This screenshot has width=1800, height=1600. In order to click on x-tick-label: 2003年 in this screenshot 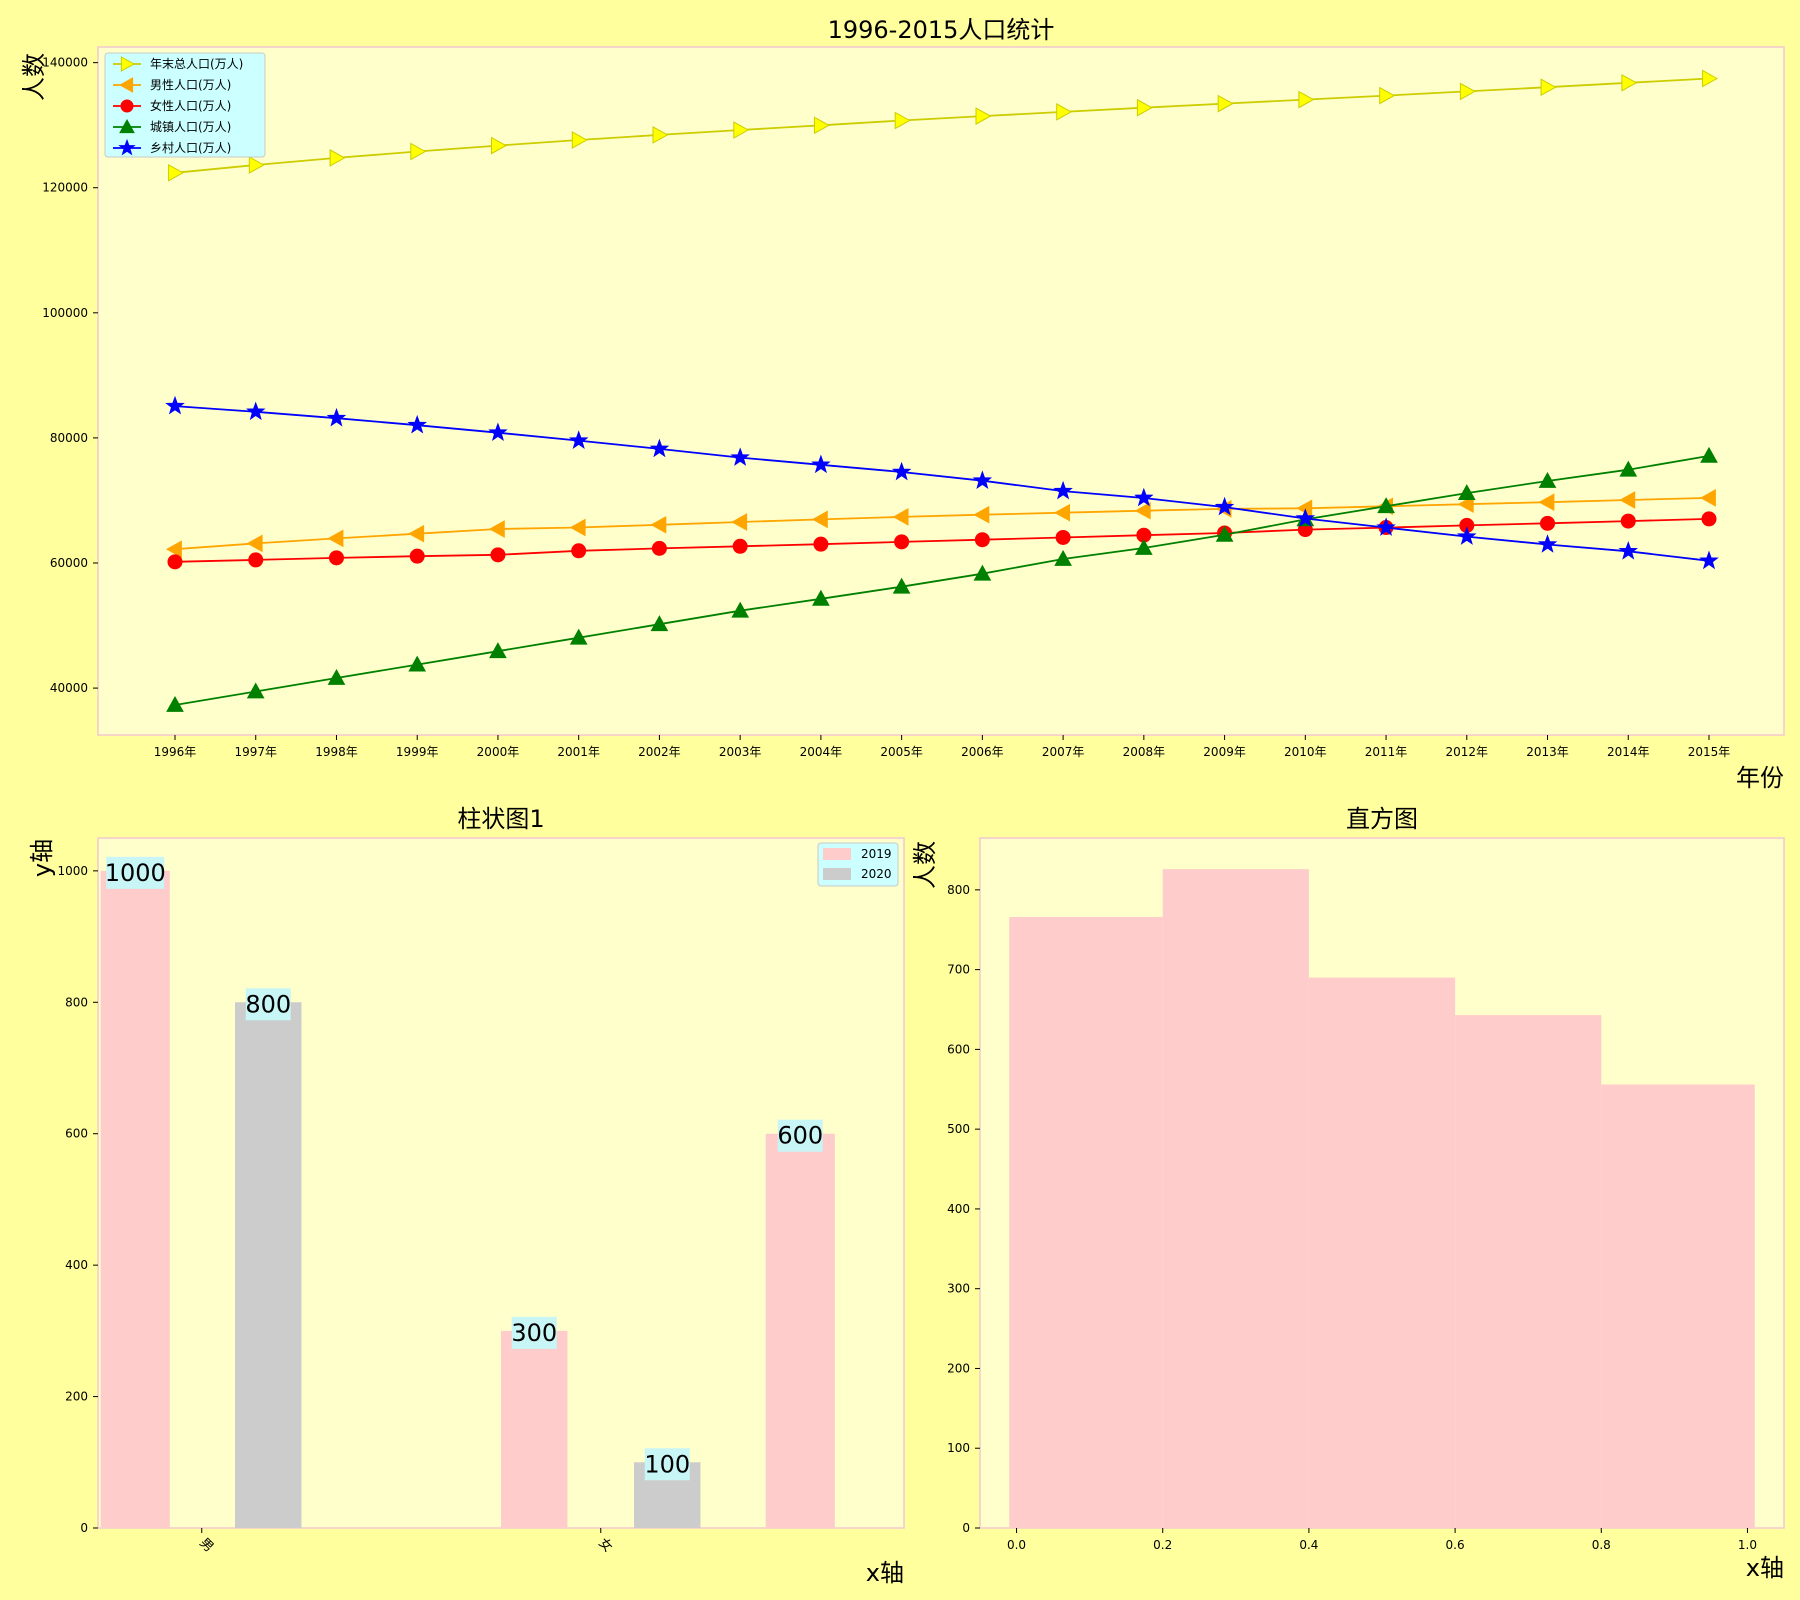, I will do `click(740, 752)`.